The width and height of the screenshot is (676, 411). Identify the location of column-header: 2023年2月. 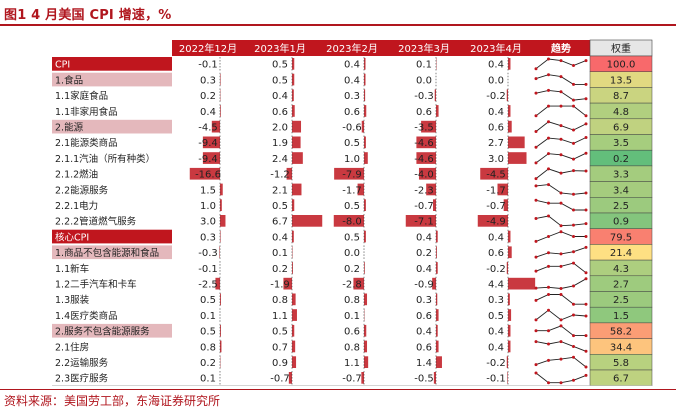
(352, 48).